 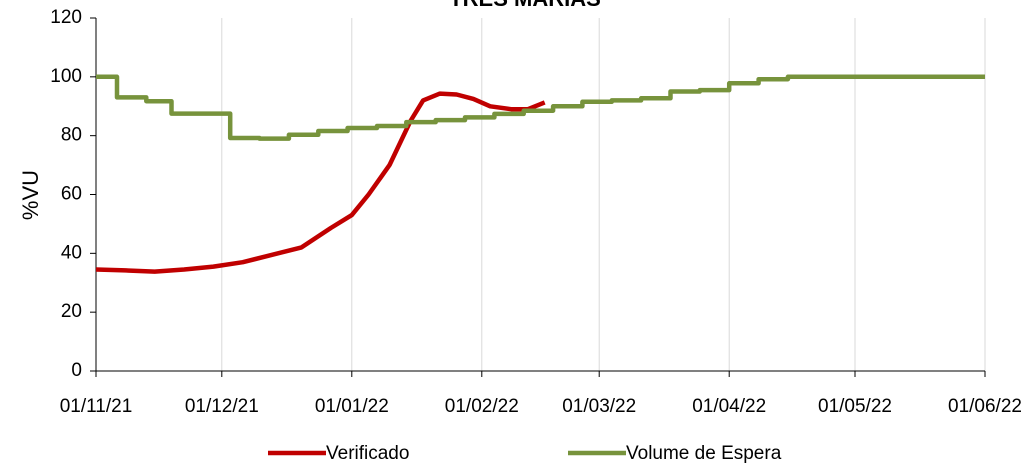 What do you see at coordinates (222, 406) in the screenshot?
I see `x-tick-label: 01/12/21` at bounding box center [222, 406].